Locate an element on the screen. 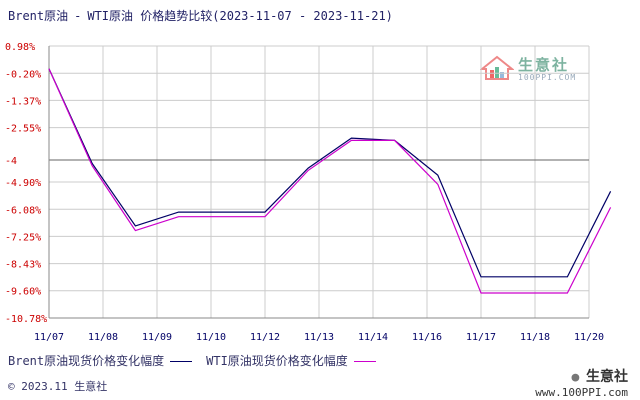  legend-brent-swatch is located at coordinates (181, 361).